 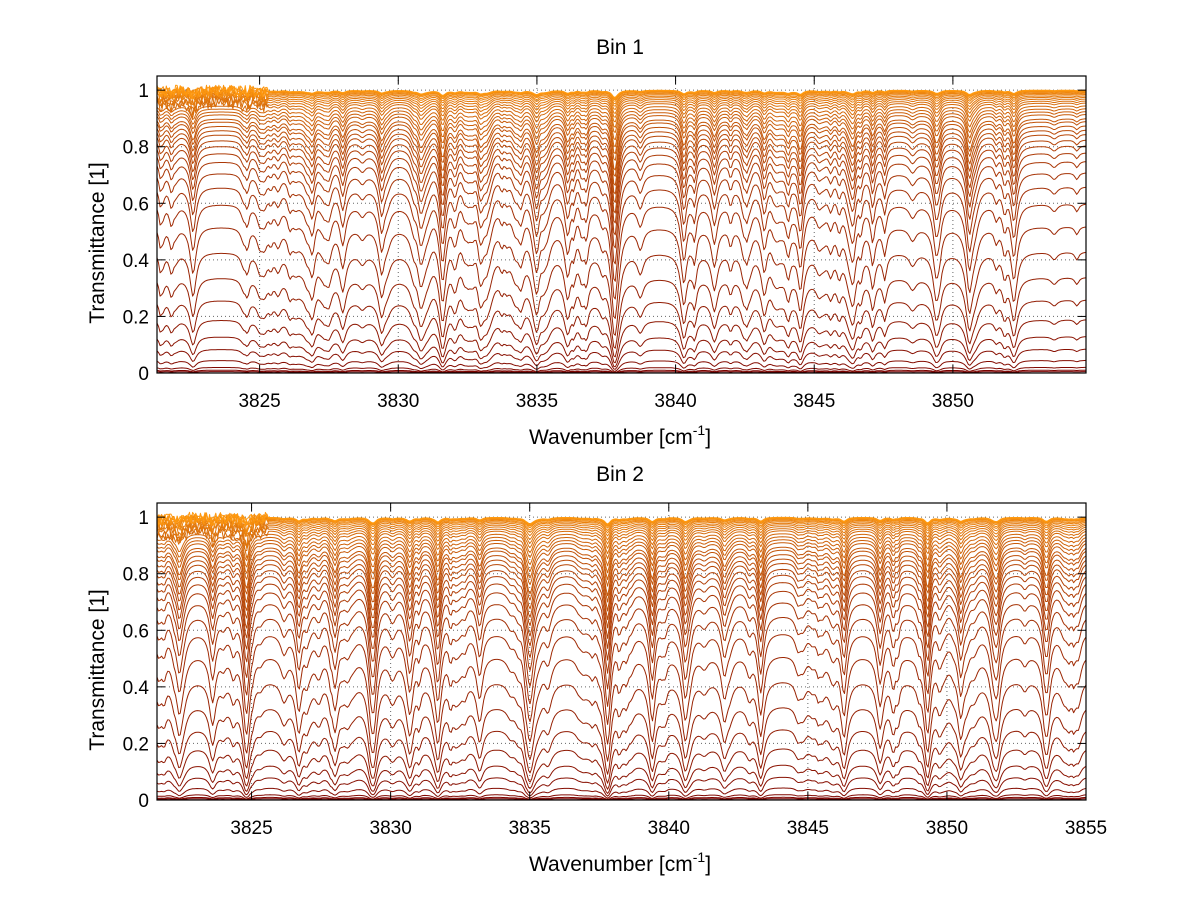 What do you see at coordinates (953, 401) in the screenshot?
I see `x-tick-label: 3850` at bounding box center [953, 401].